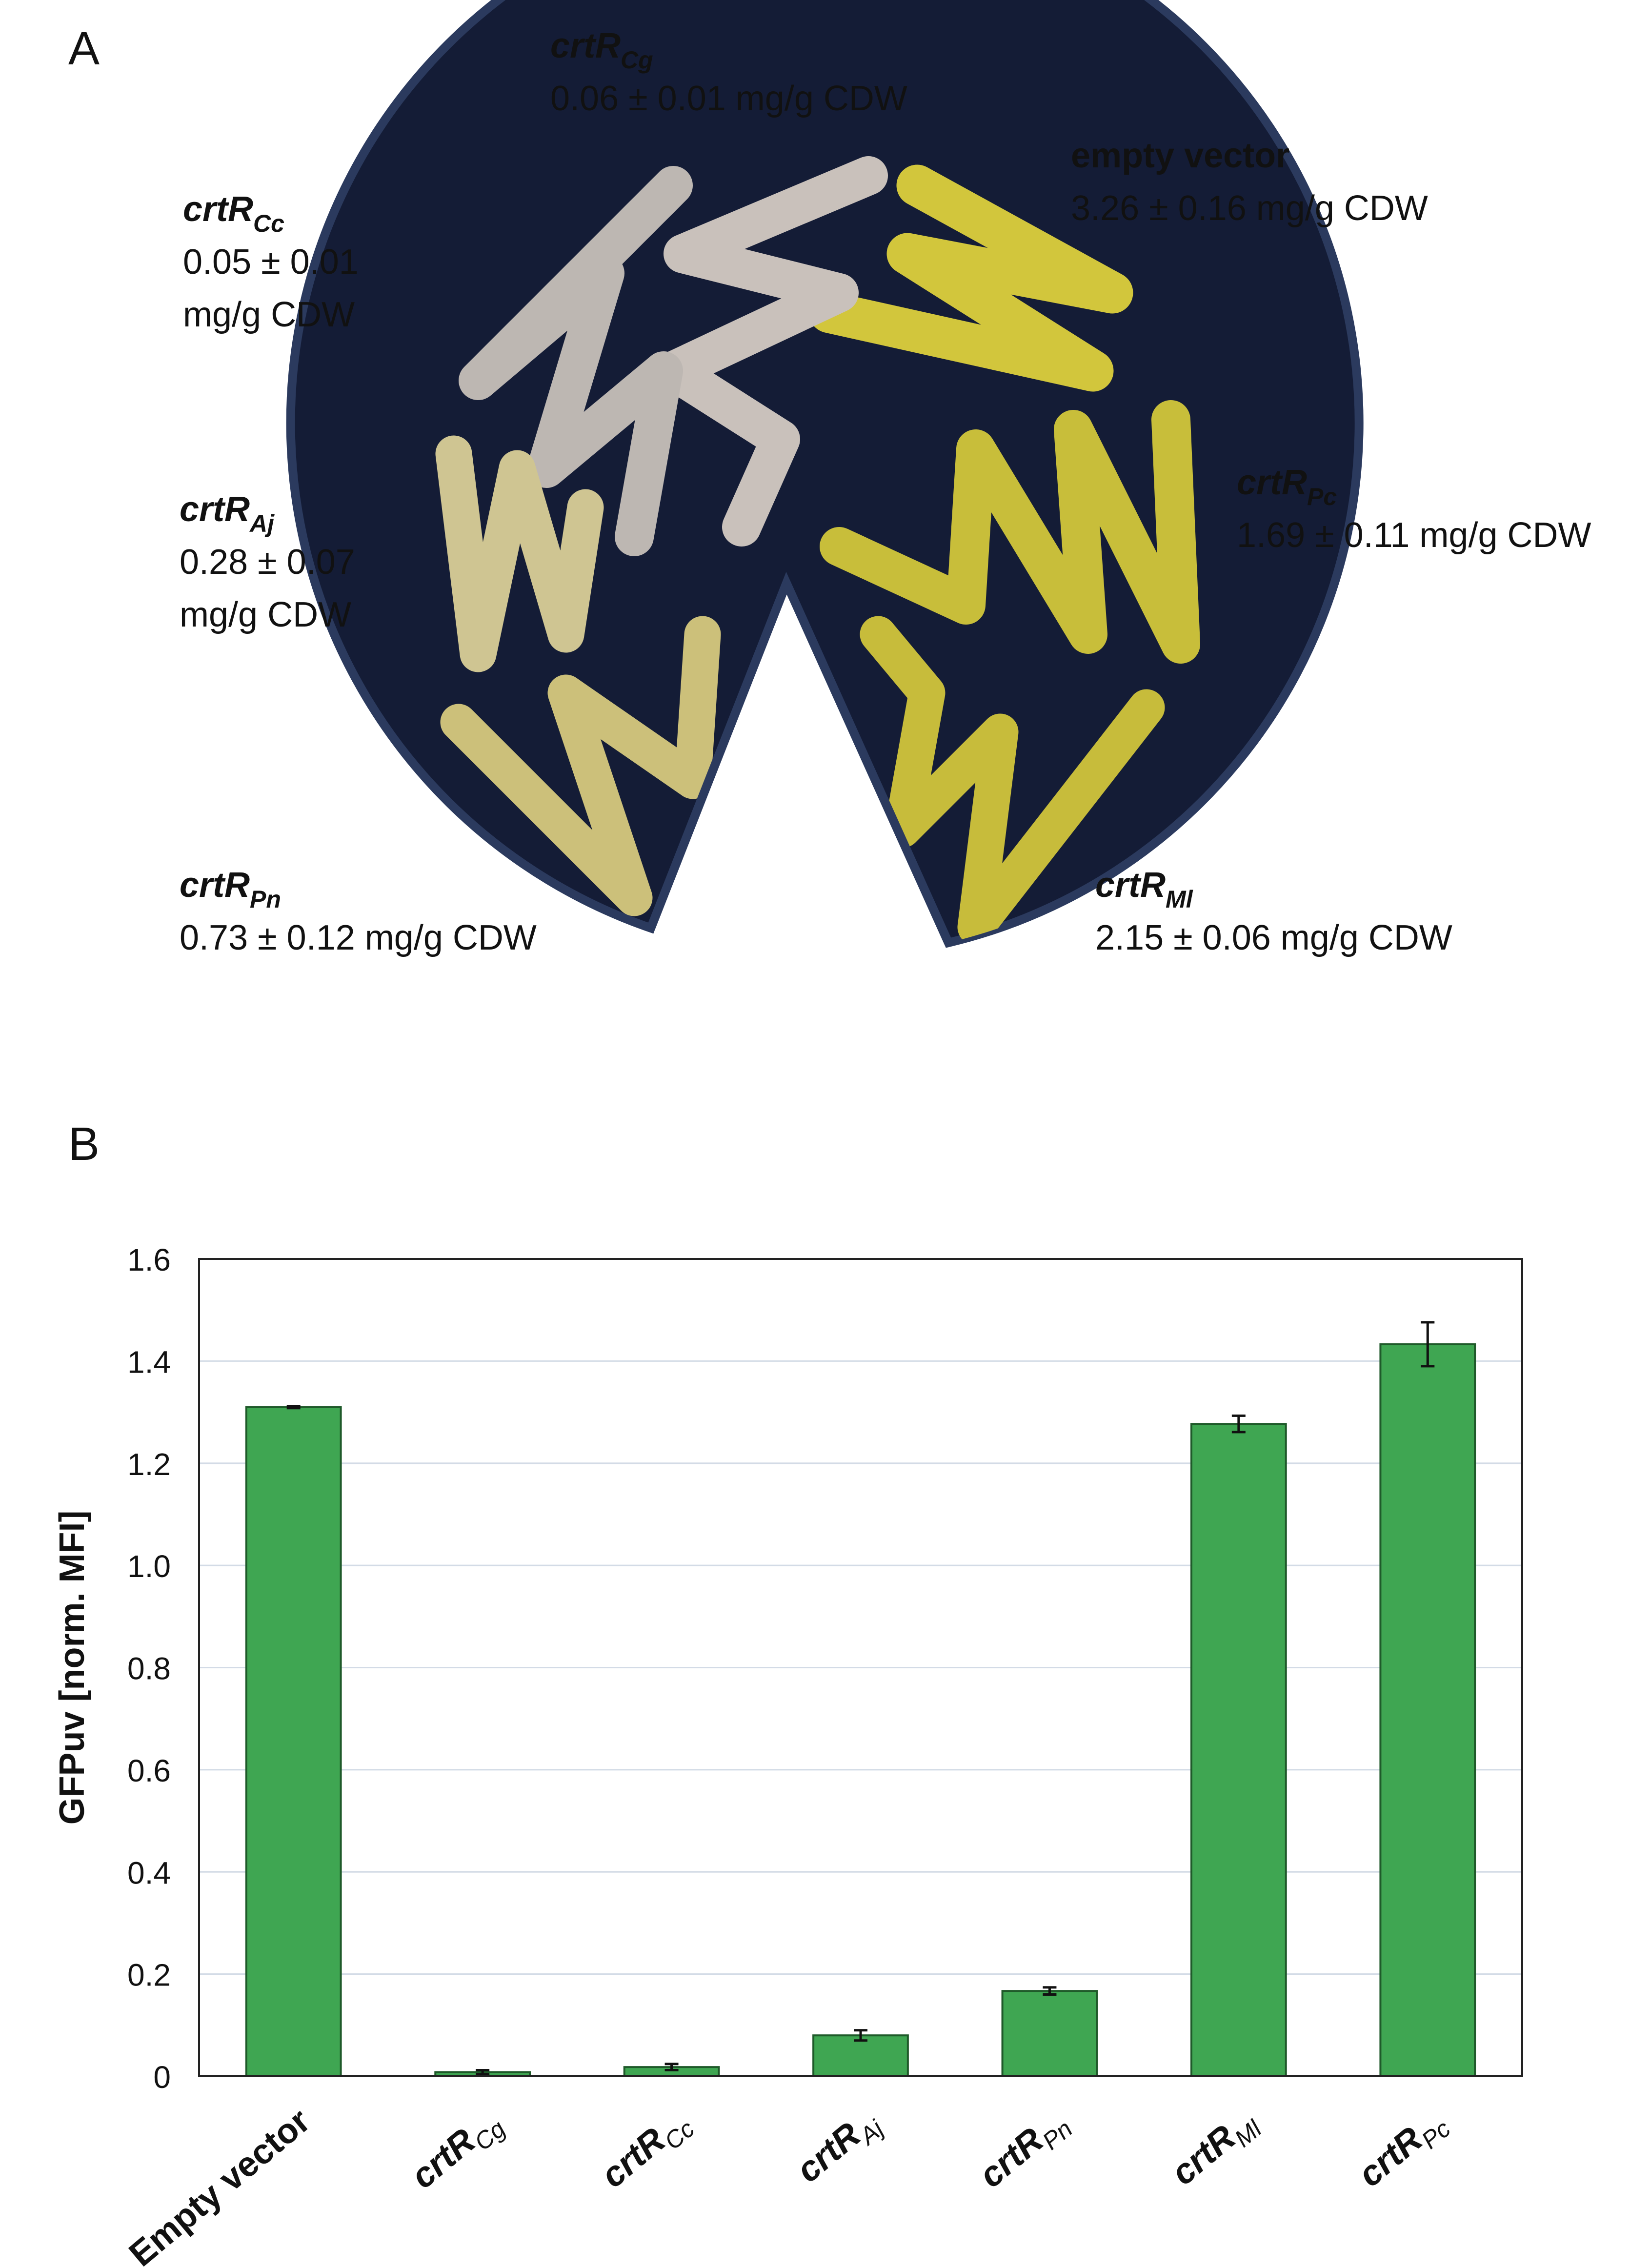  I want to click on plate-label-gene: empty vector, so click(1180, 156).